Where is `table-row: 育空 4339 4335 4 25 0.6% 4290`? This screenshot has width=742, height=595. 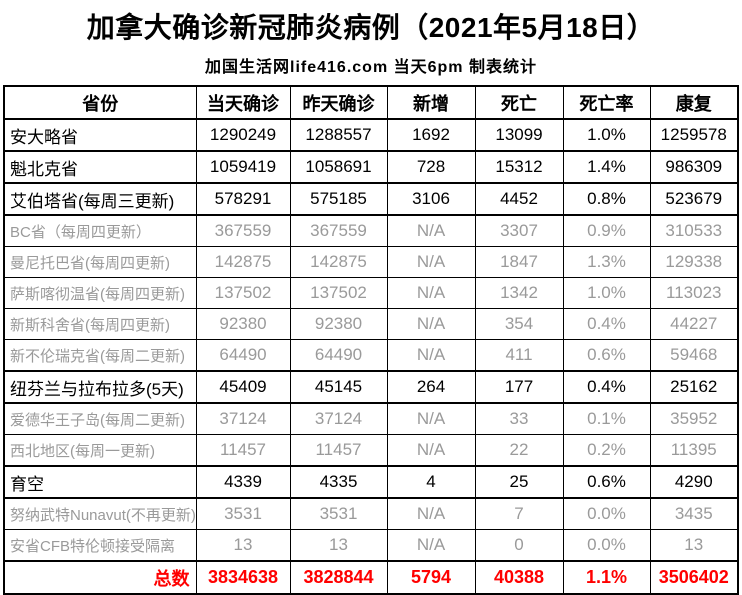 table-row: 育空 4339 4335 4 25 0.6% 4290 is located at coordinates (371, 482).